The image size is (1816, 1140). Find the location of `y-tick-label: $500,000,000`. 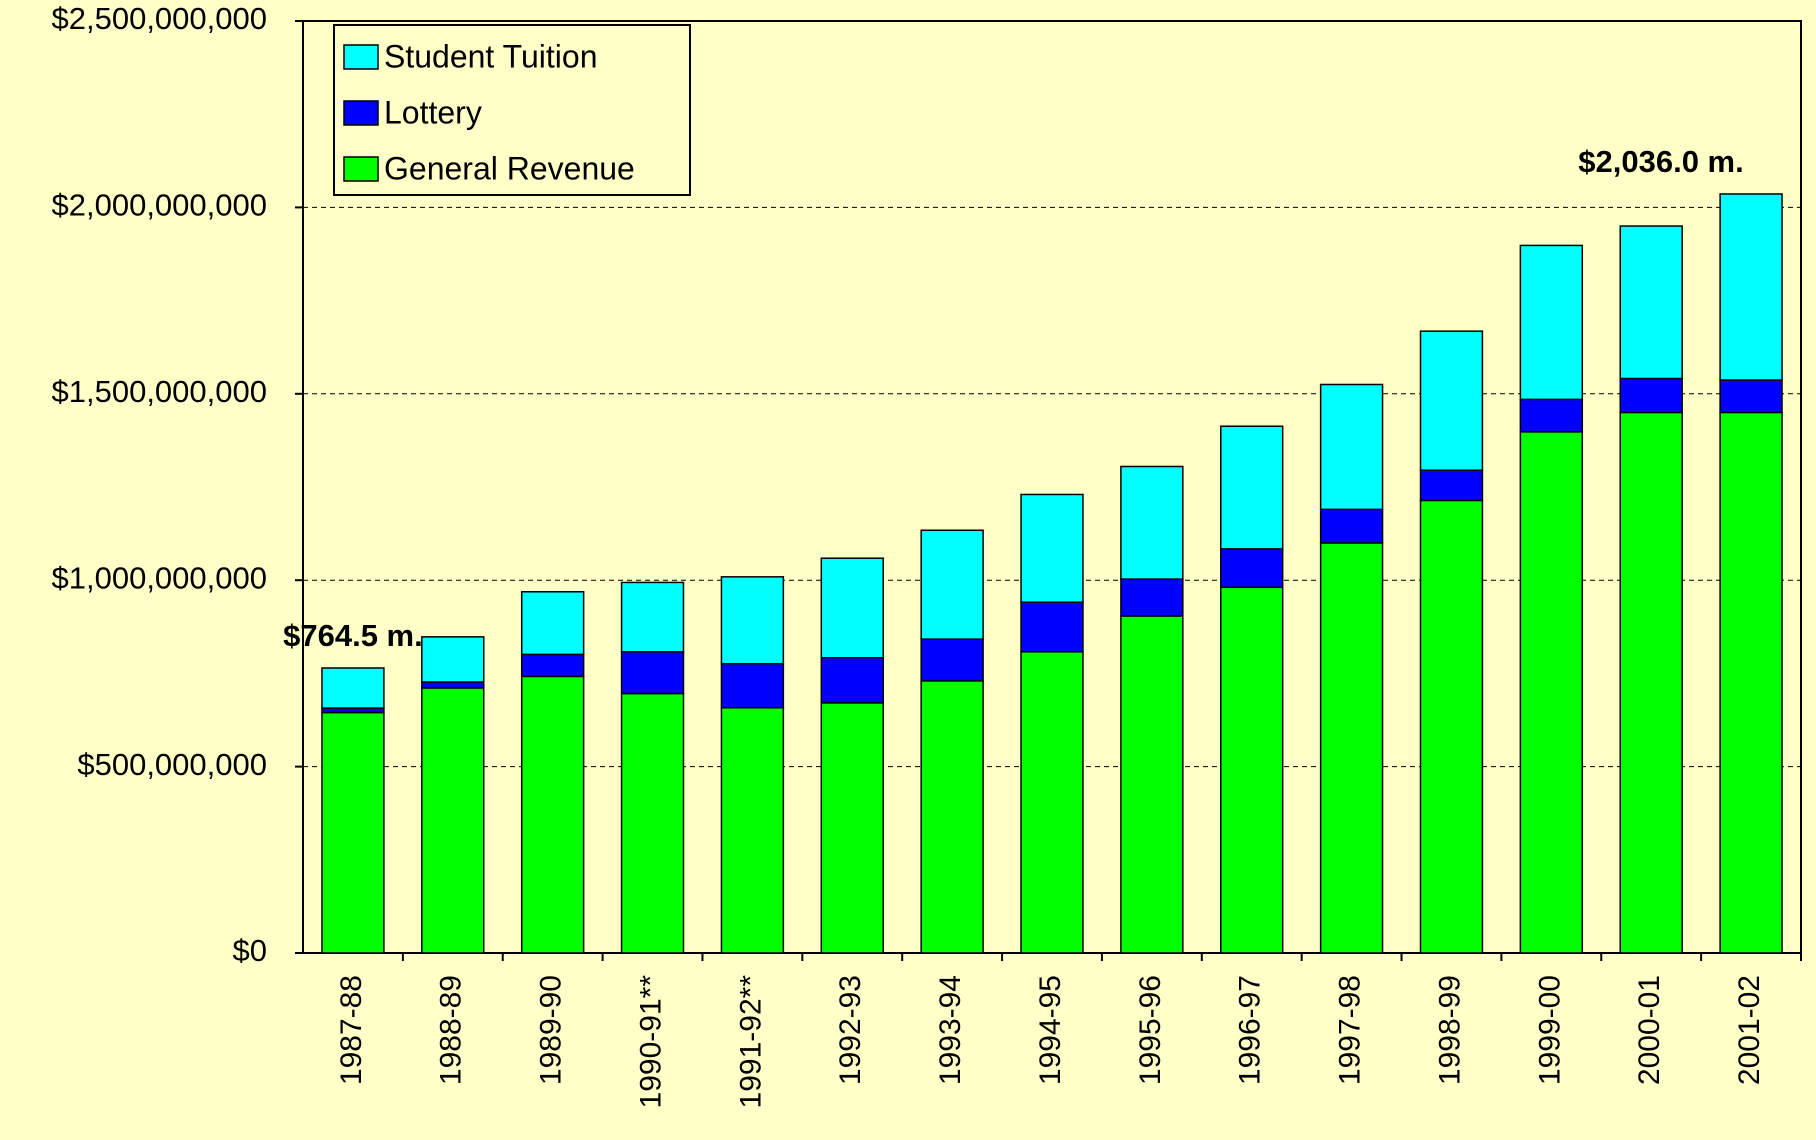

y-tick-label: $500,000,000 is located at coordinates (172, 764).